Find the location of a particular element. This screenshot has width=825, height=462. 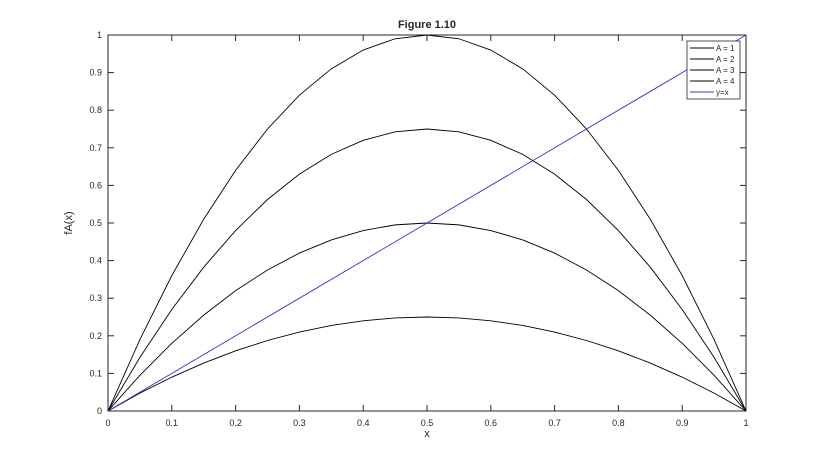

x-tick-label: 0.7 is located at coordinates (554, 423).